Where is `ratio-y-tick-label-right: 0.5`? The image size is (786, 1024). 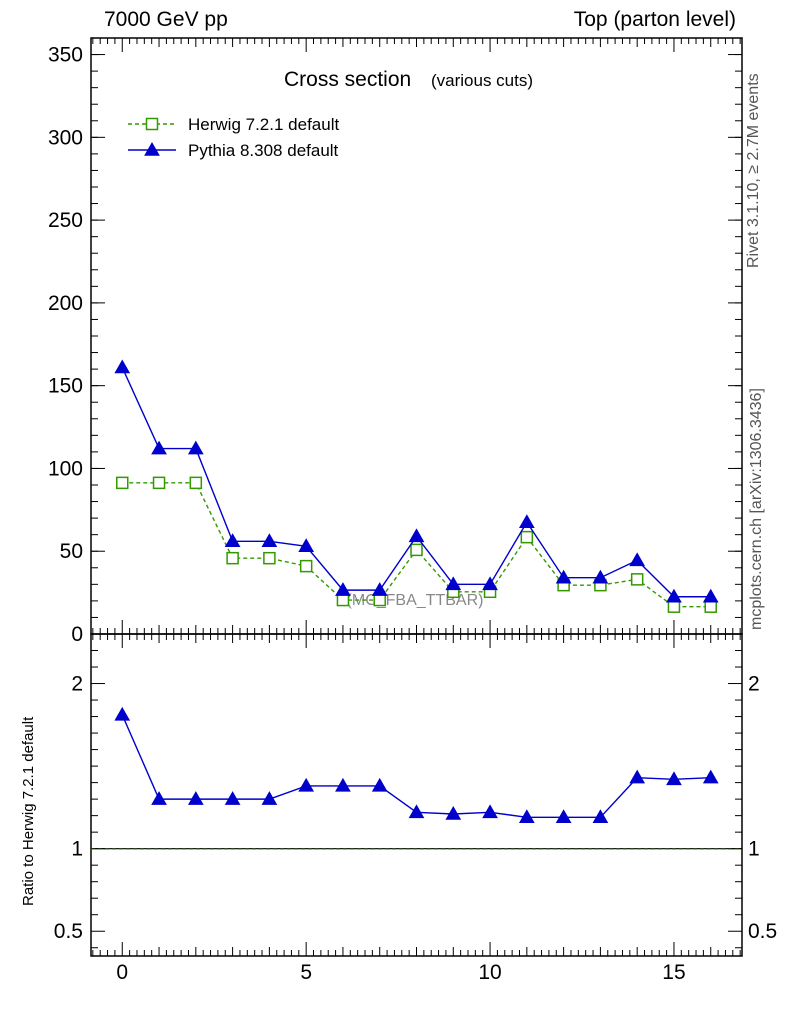
ratio-y-tick-label-right: 0.5 is located at coordinates (762, 931).